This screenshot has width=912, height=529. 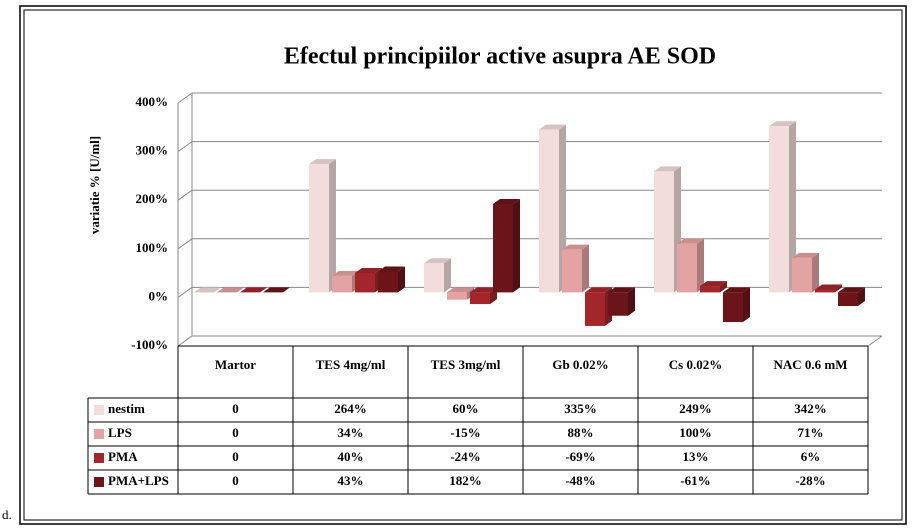 I want to click on table-value: -24%, so click(x=465, y=456).